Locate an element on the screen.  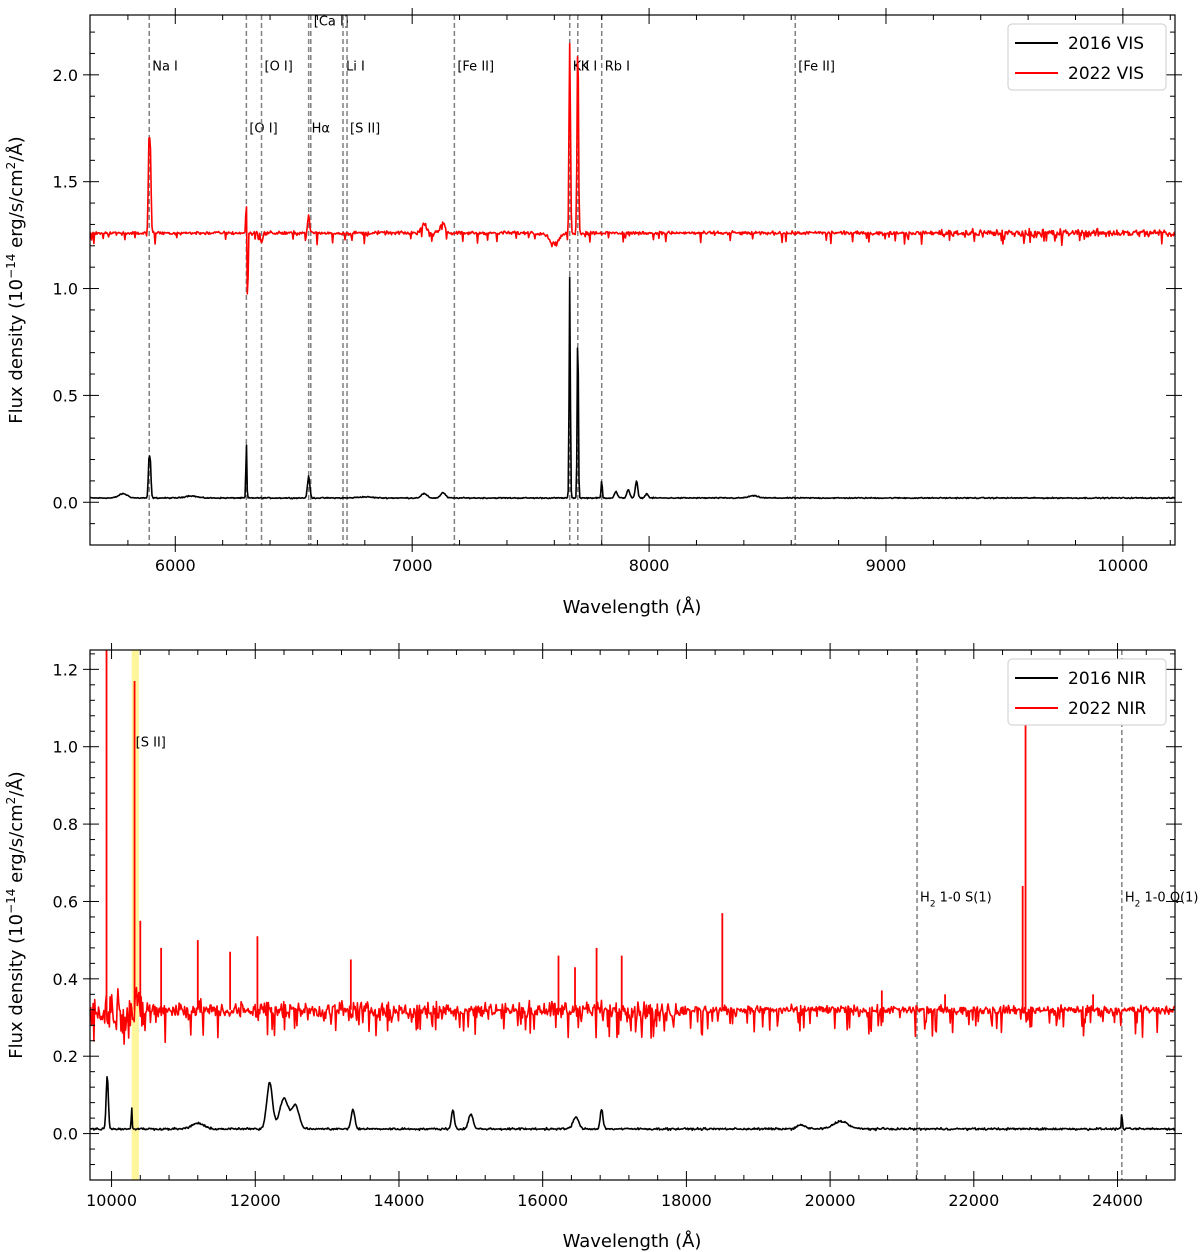
y-tick-label: 2.0 is located at coordinates (65, 75).